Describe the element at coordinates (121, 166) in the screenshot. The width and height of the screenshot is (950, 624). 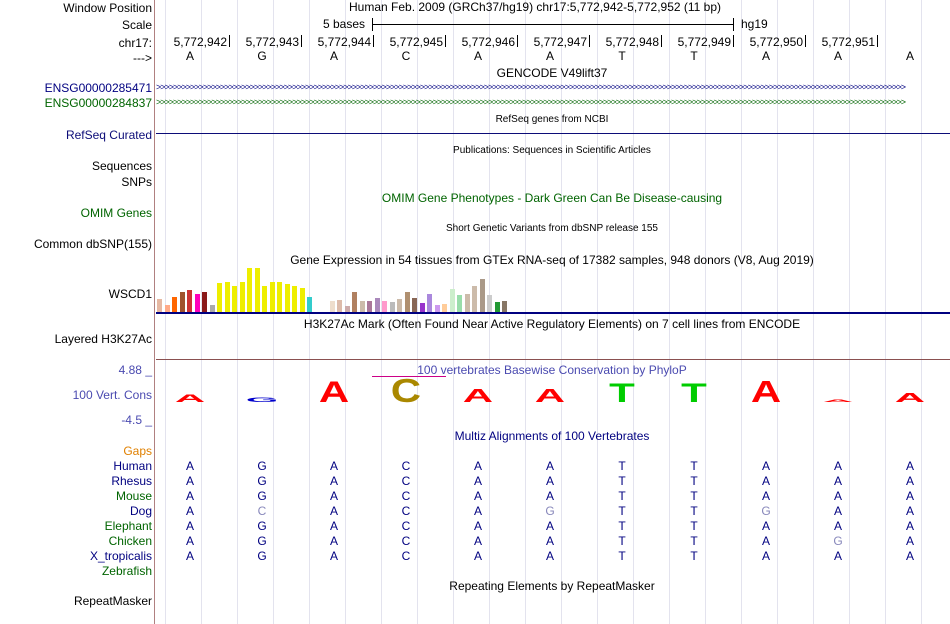
I see `track-label-sequences: Sequences` at that location.